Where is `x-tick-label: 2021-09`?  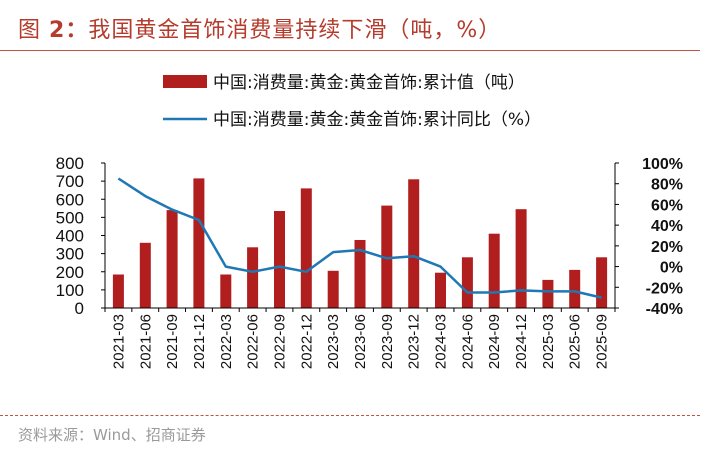 x-tick-label: 2021-09 is located at coordinates (172, 341).